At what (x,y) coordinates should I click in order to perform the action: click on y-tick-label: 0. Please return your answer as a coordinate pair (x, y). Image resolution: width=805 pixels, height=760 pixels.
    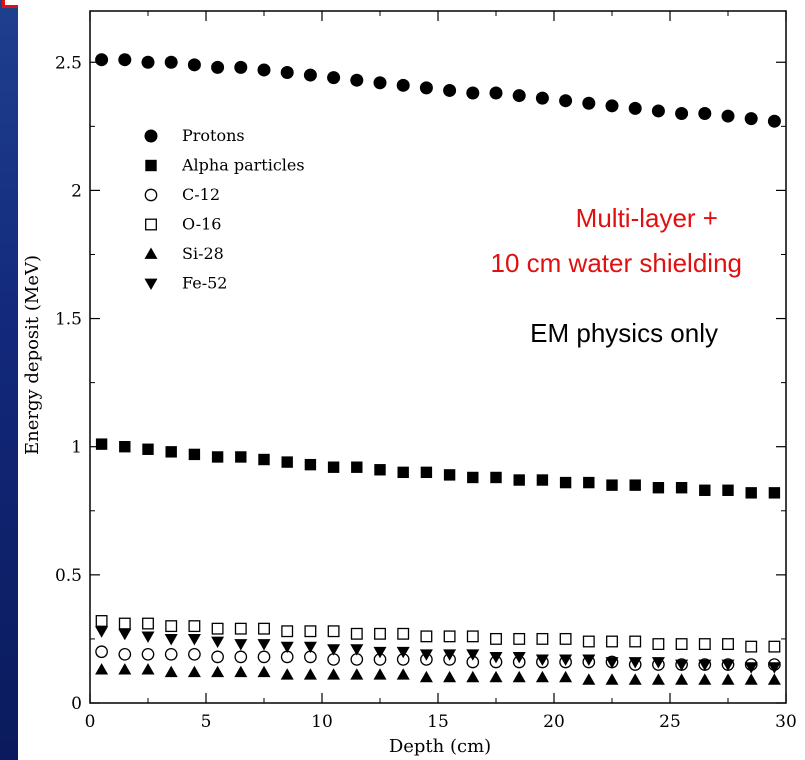
    Looking at the image, I should click on (76, 704).